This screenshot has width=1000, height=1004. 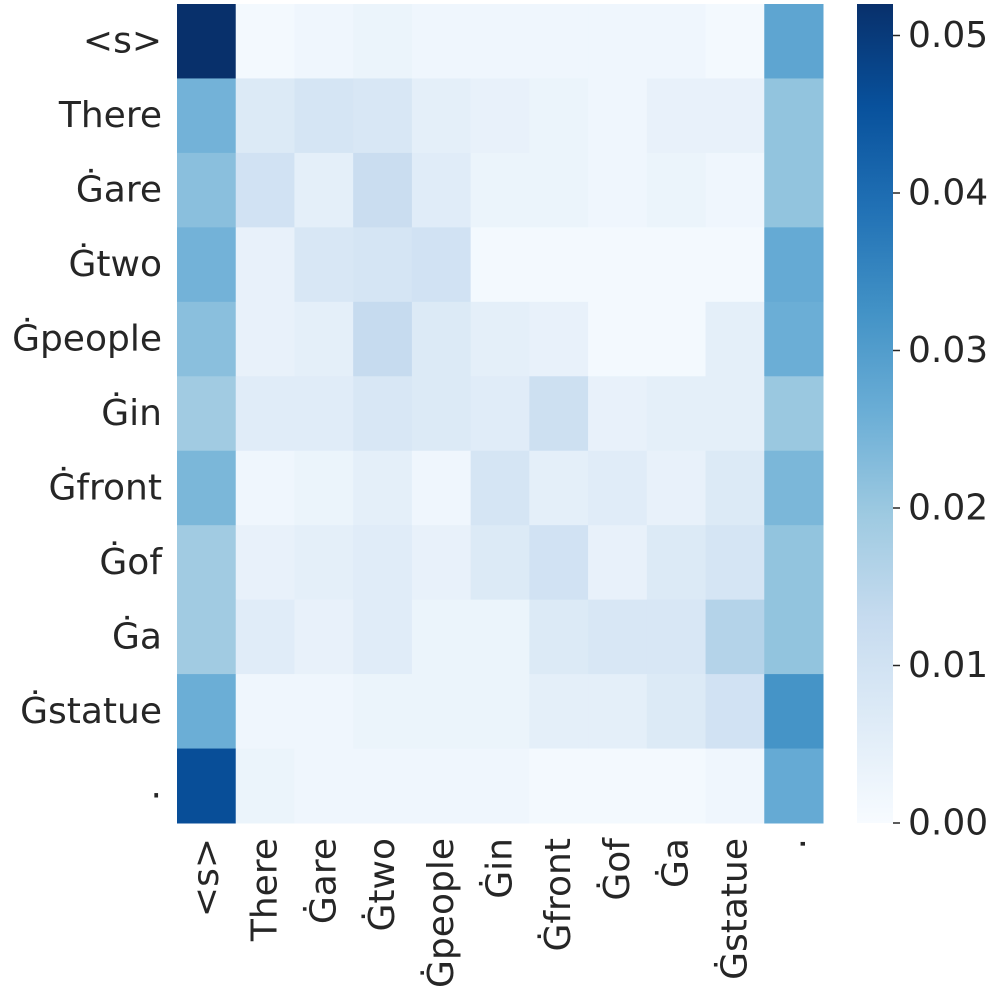 What do you see at coordinates (207, 637) in the screenshot?
I see `heatmap-cell-r8-c0` at bounding box center [207, 637].